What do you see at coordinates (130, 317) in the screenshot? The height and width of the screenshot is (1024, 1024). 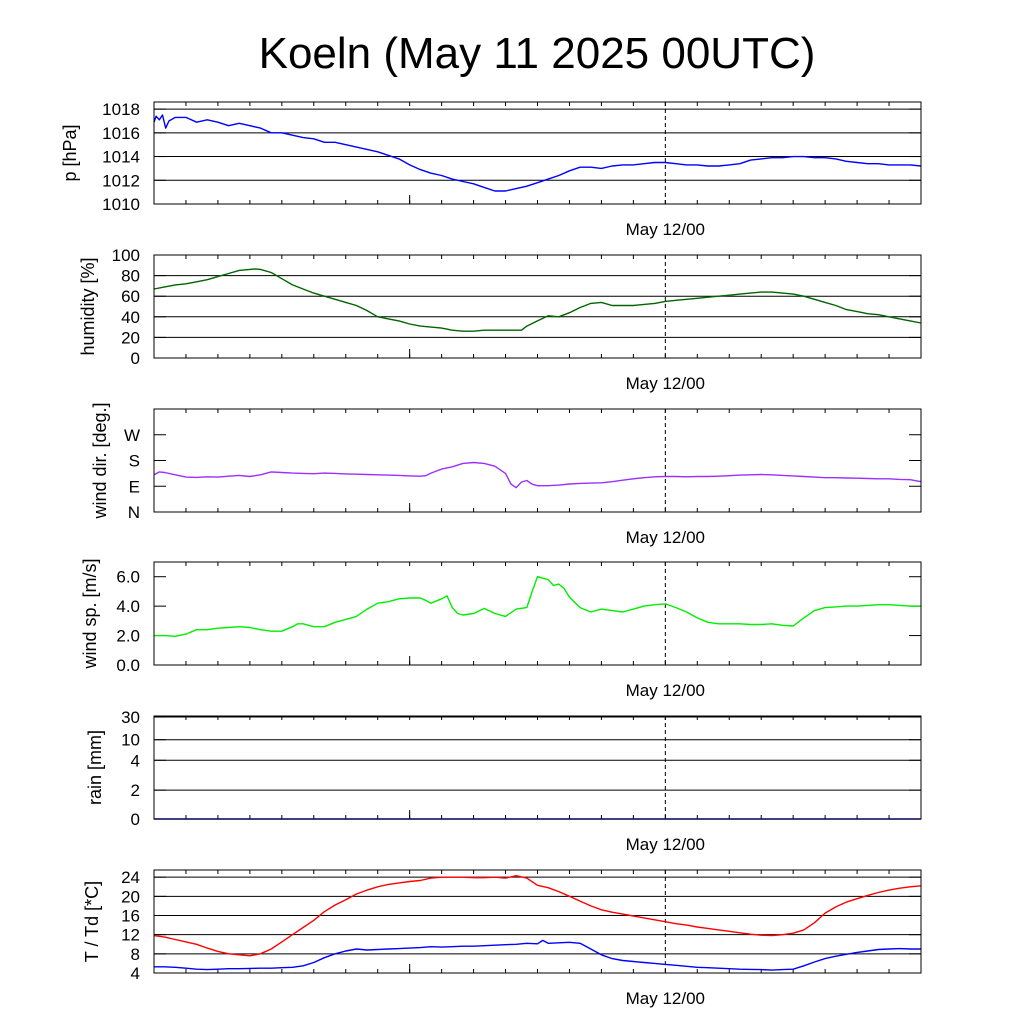 I see `humidity-ytick-label: 40` at bounding box center [130, 317].